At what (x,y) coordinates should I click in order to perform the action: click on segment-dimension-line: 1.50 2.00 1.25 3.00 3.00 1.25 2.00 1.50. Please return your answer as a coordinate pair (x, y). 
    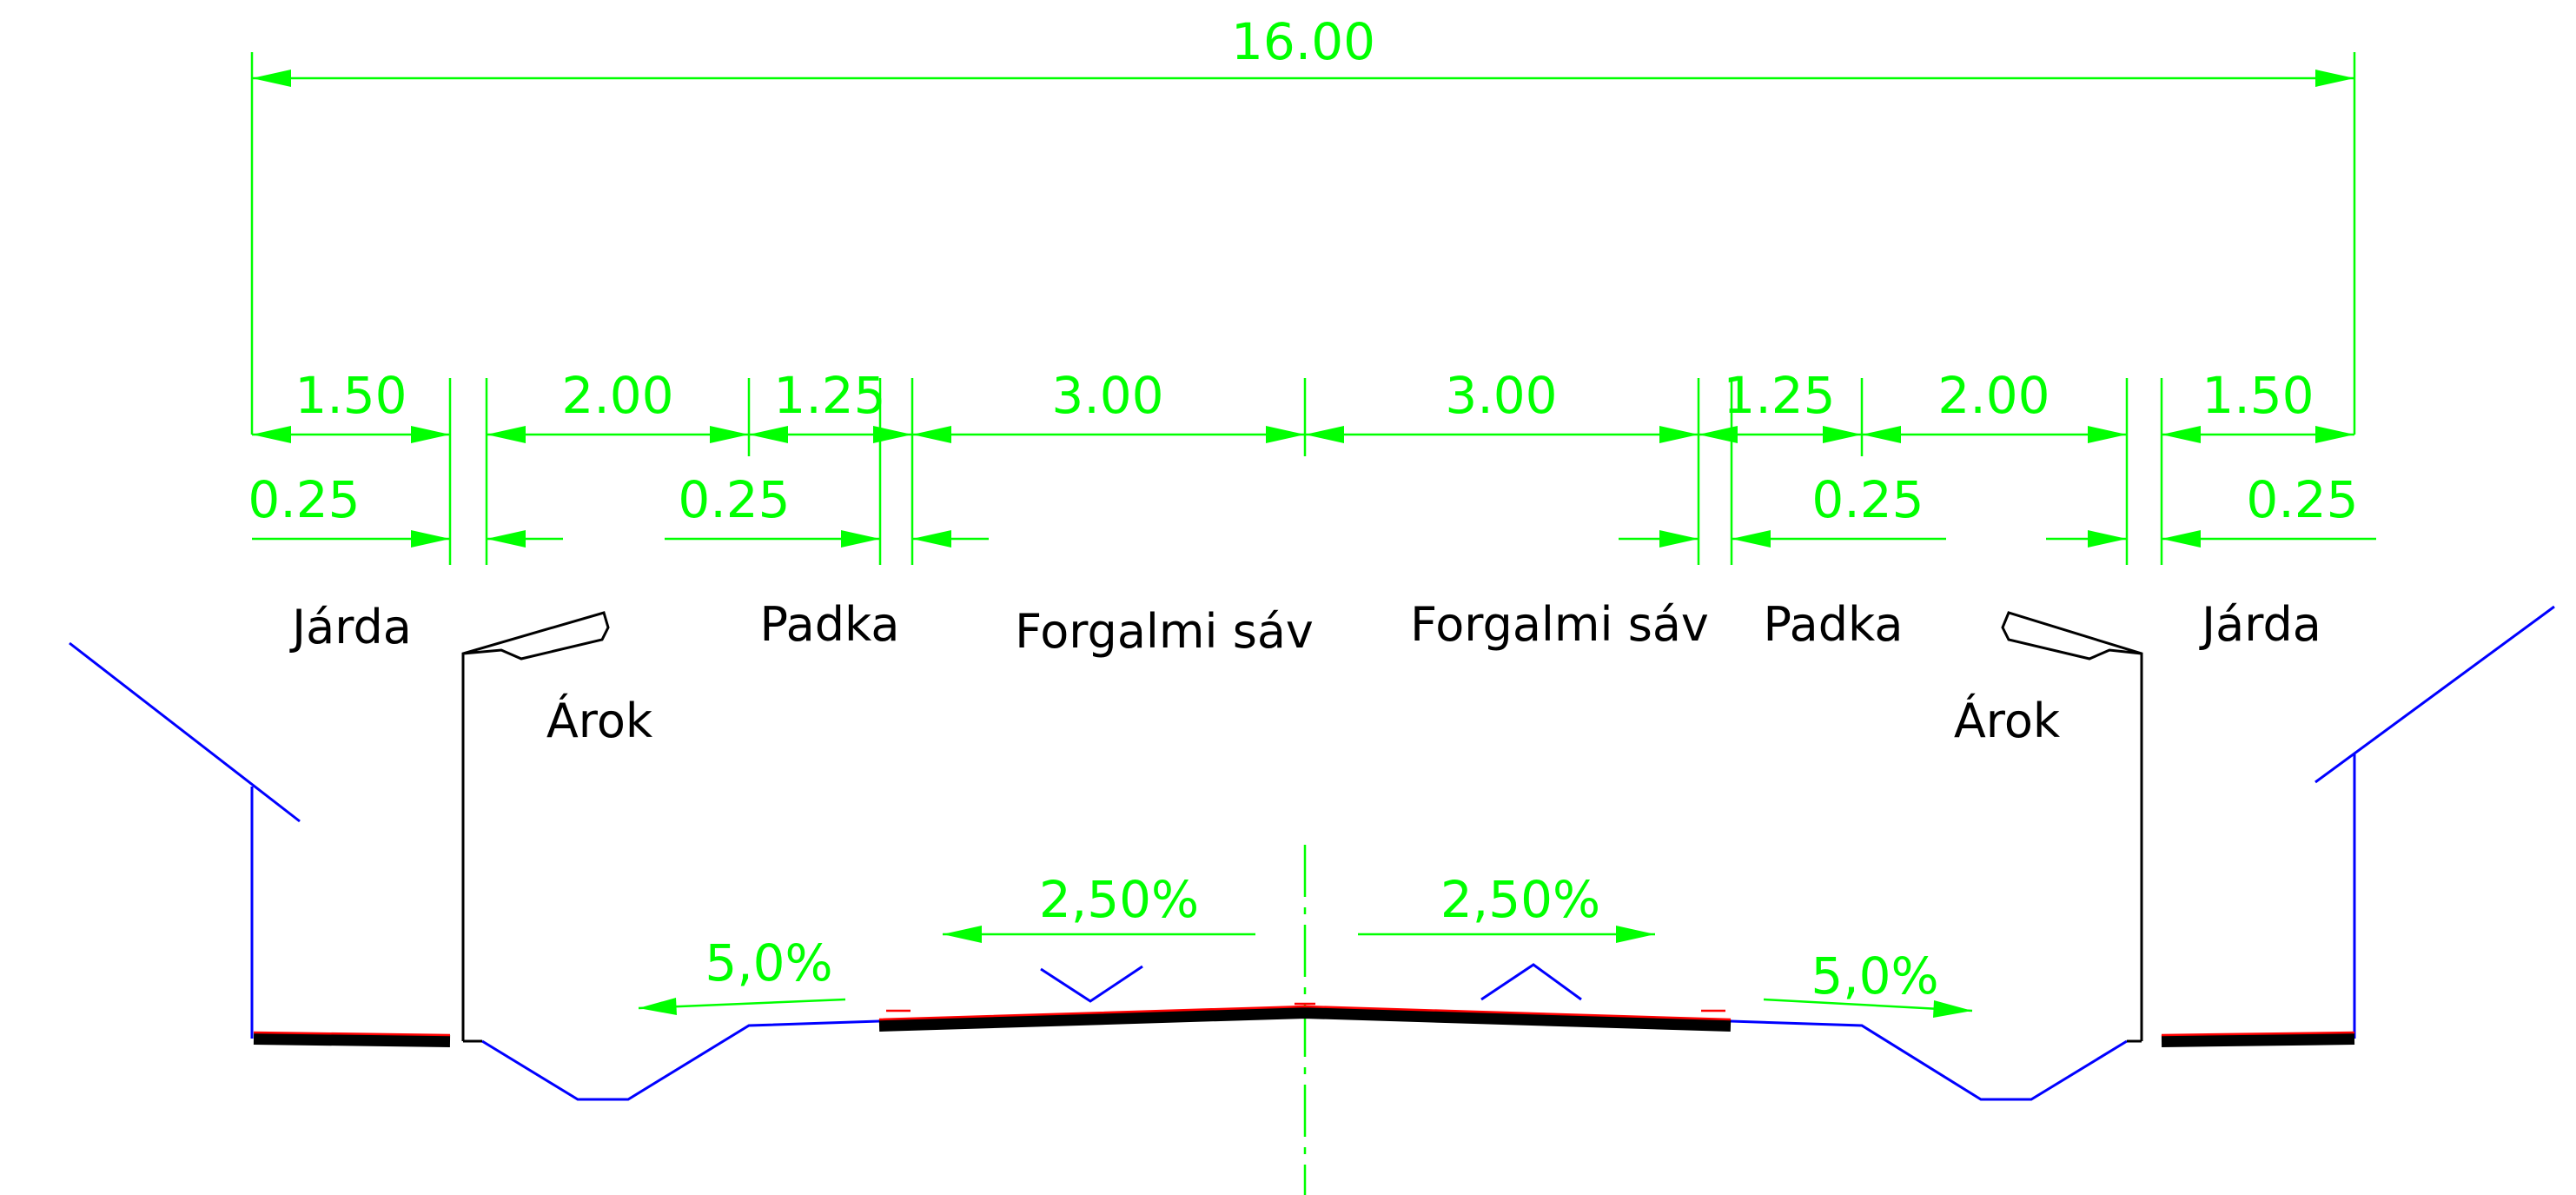
    Looking at the image, I should click on (1303, 404).